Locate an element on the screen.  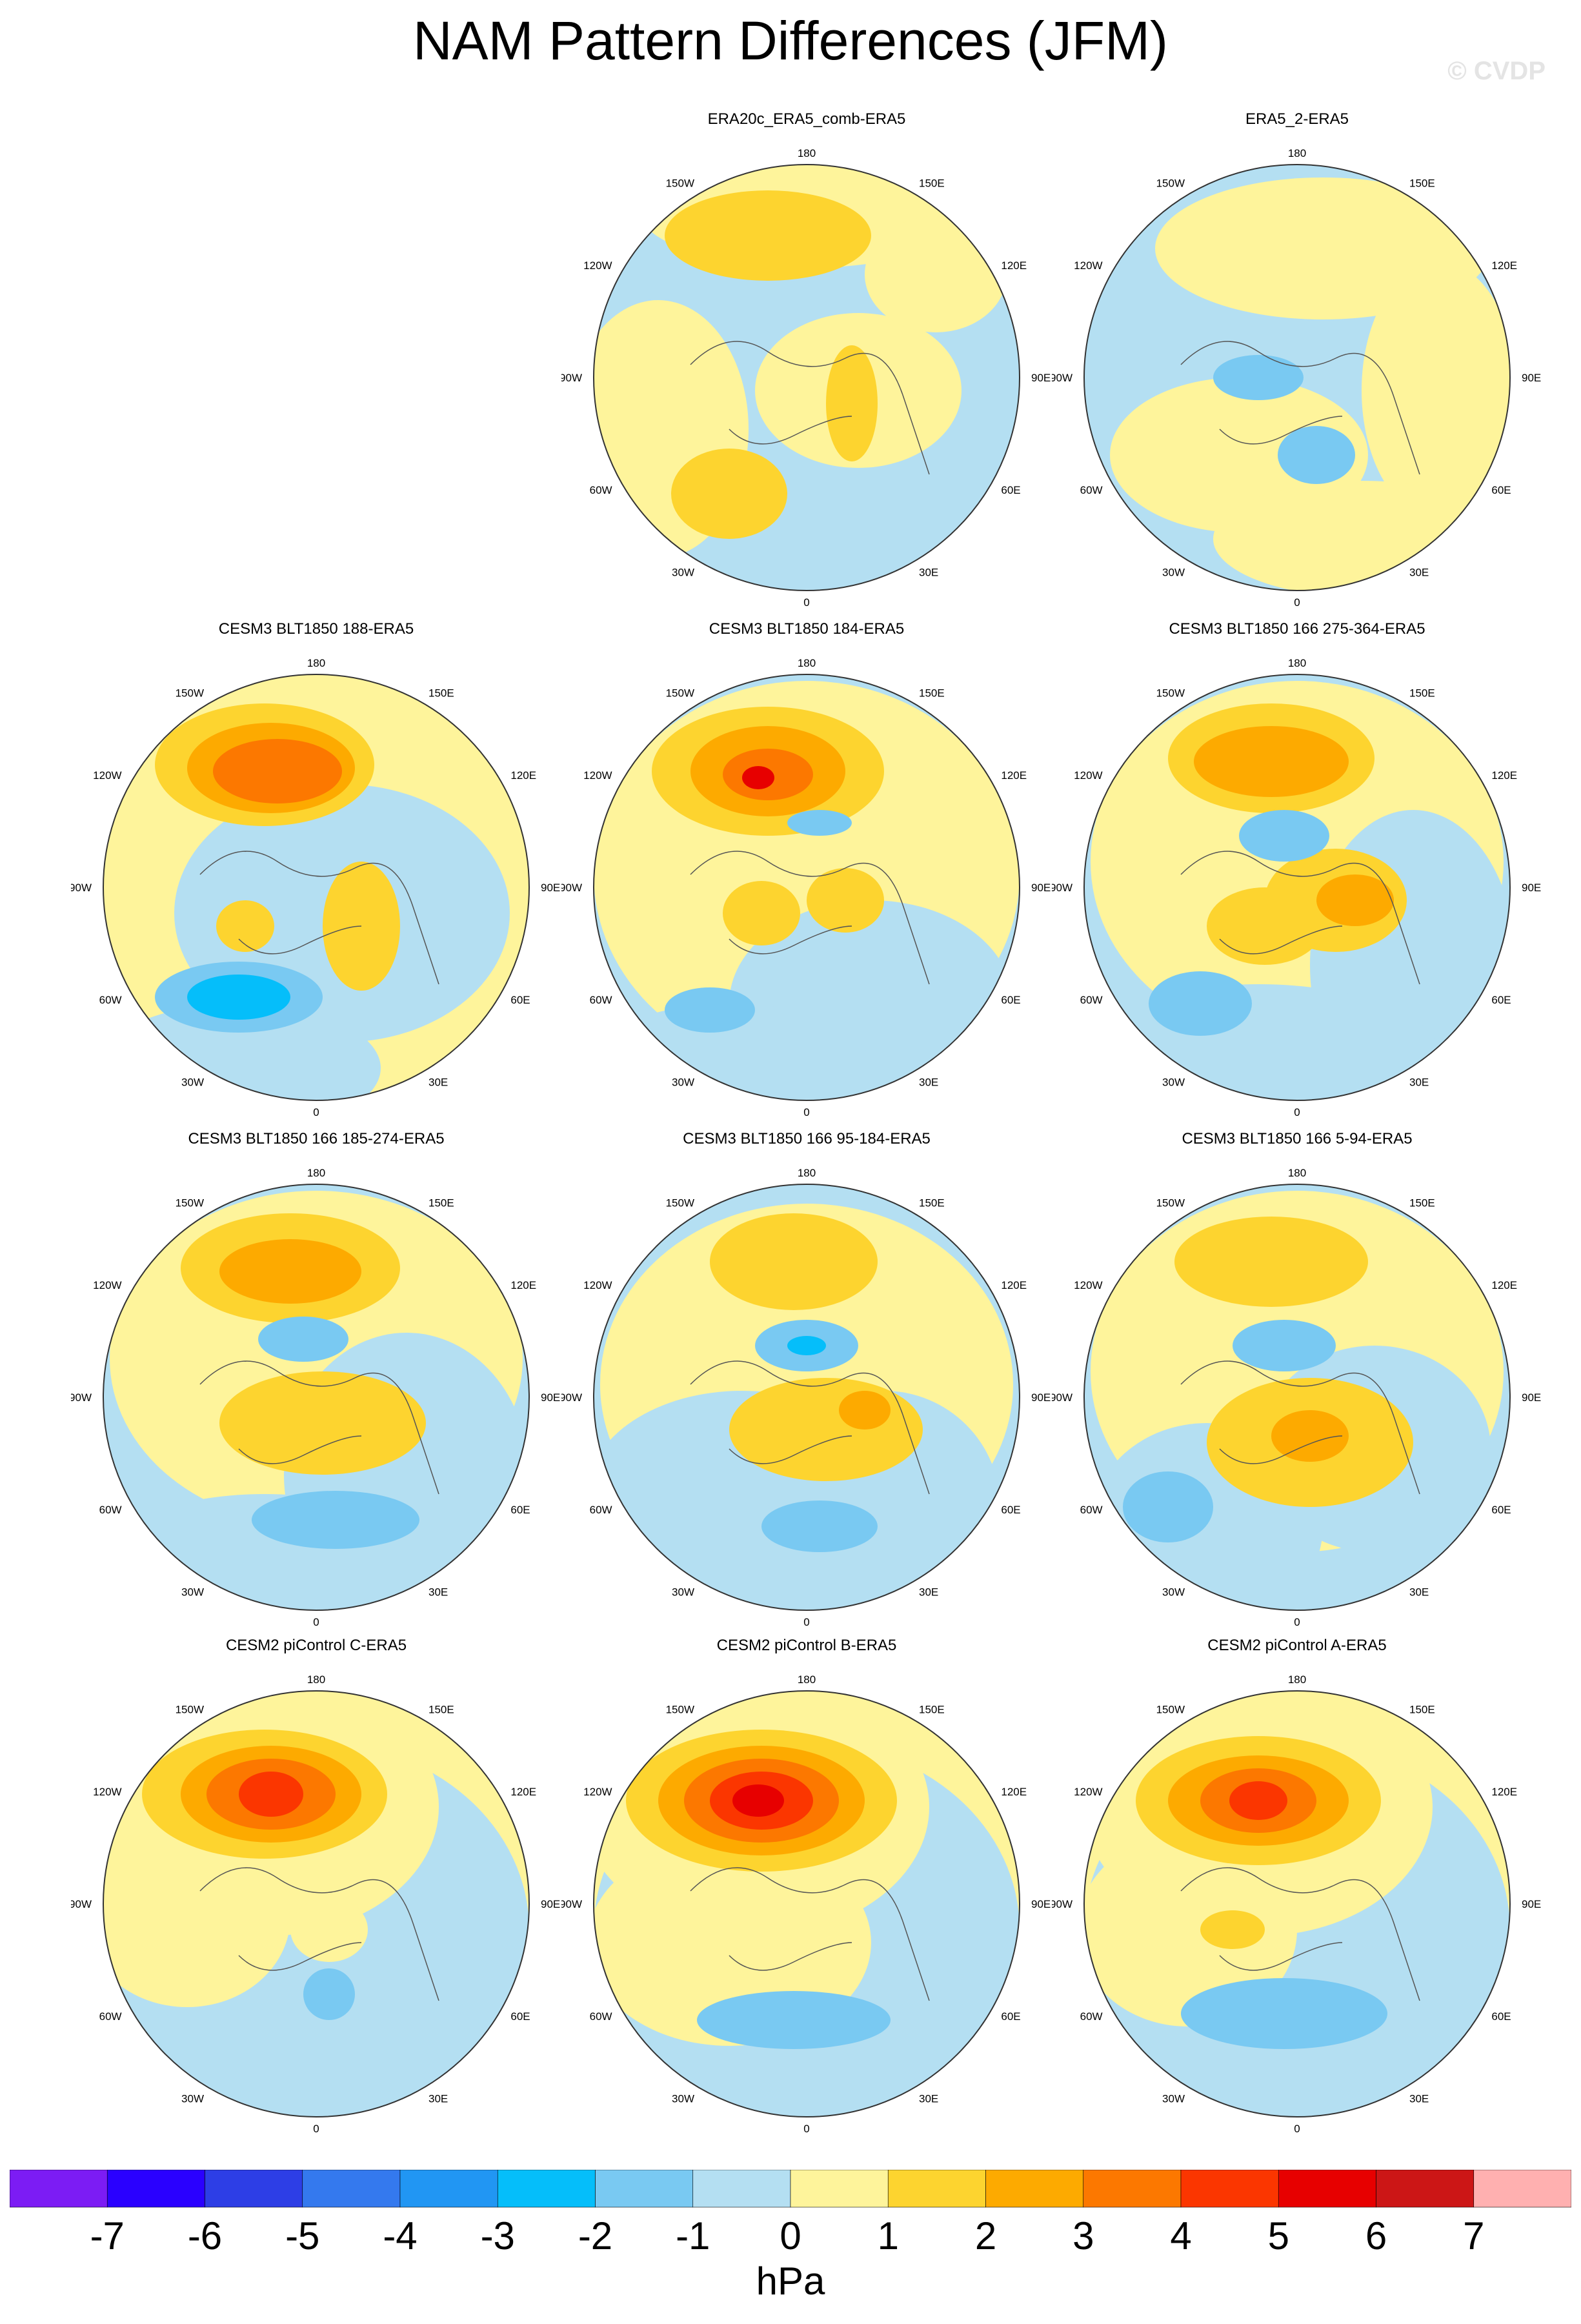
panel-title: CESM3 BLT1850 166 5-94-ERA5 is located at coordinates (1297, 1138).